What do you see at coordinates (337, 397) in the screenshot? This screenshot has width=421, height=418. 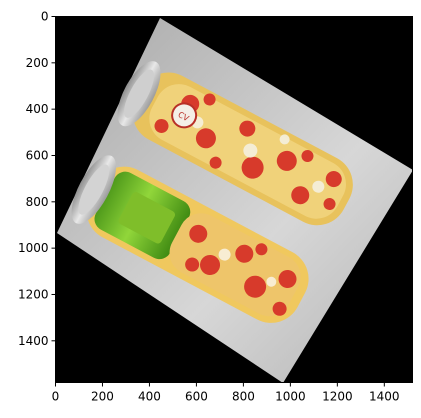 I see `x-tick-label: 1200` at bounding box center [337, 397].